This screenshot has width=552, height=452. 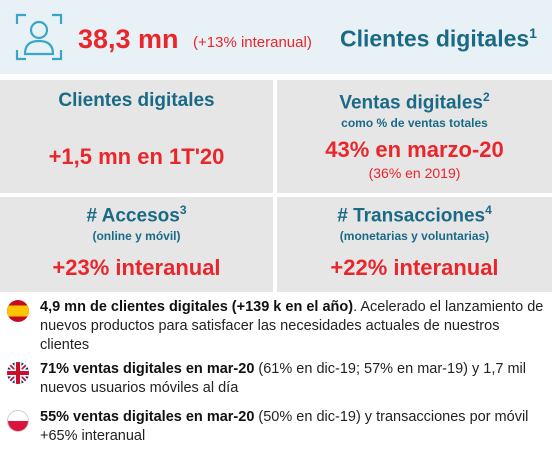 What do you see at coordinates (18, 311) in the screenshot?
I see `spain-flag-icon` at bounding box center [18, 311].